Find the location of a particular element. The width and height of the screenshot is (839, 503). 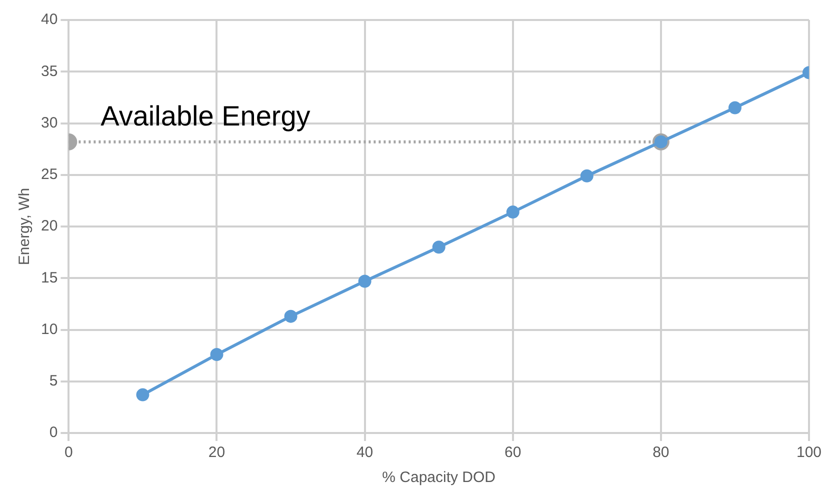

y-tick-label: 0 is located at coordinates (53, 433).